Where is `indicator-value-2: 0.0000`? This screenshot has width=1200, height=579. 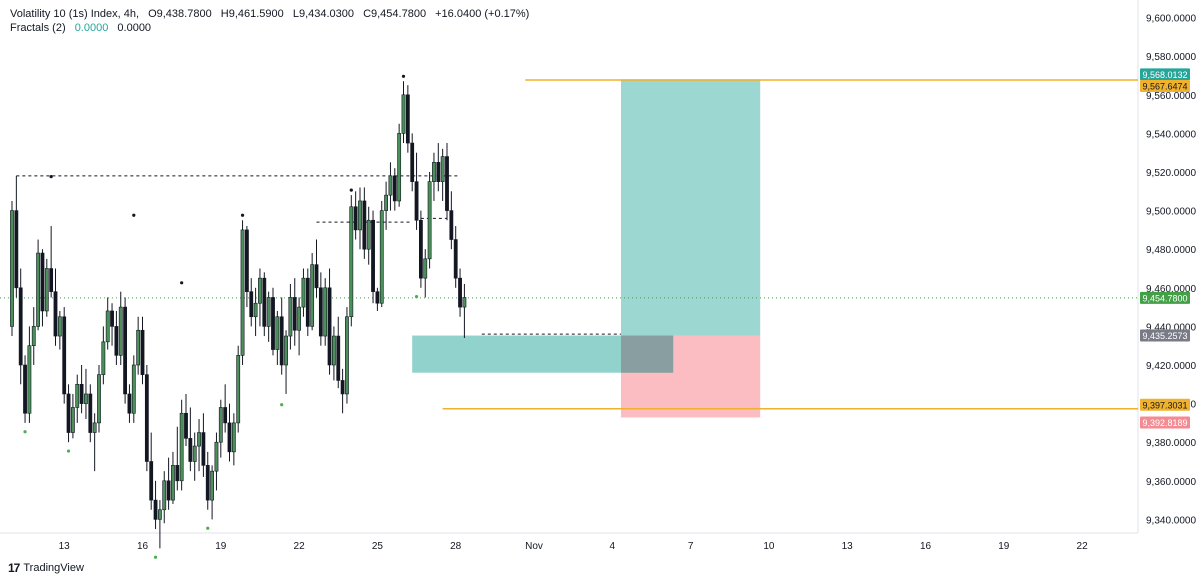
indicator-value-2: 0.0000 is located at coordinates (134, 28).